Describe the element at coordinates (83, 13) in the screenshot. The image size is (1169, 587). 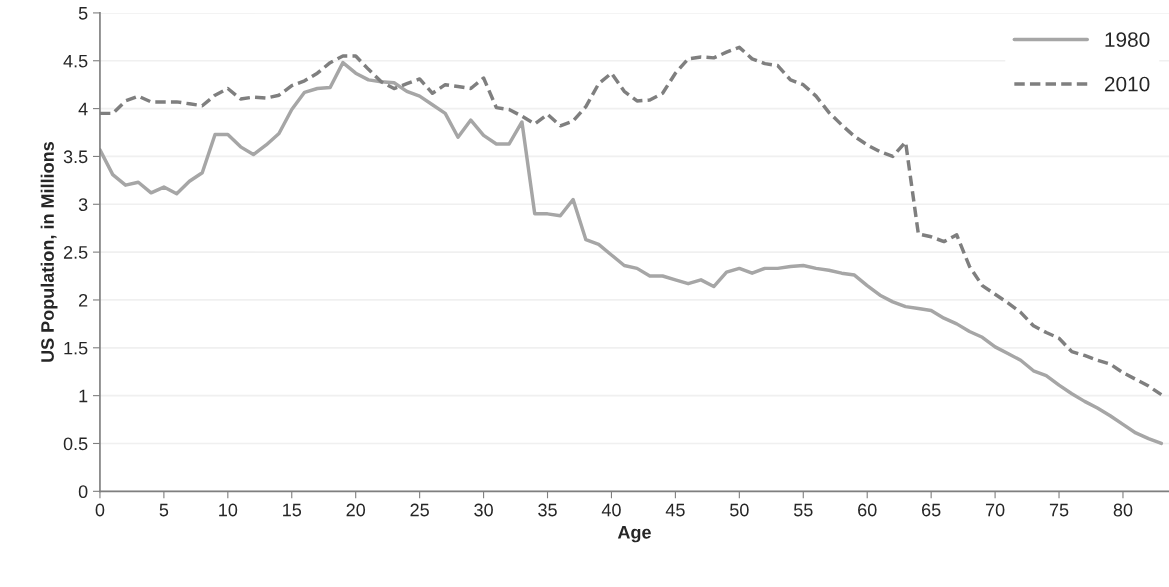
I see `y-tick-label: 5` at that location.